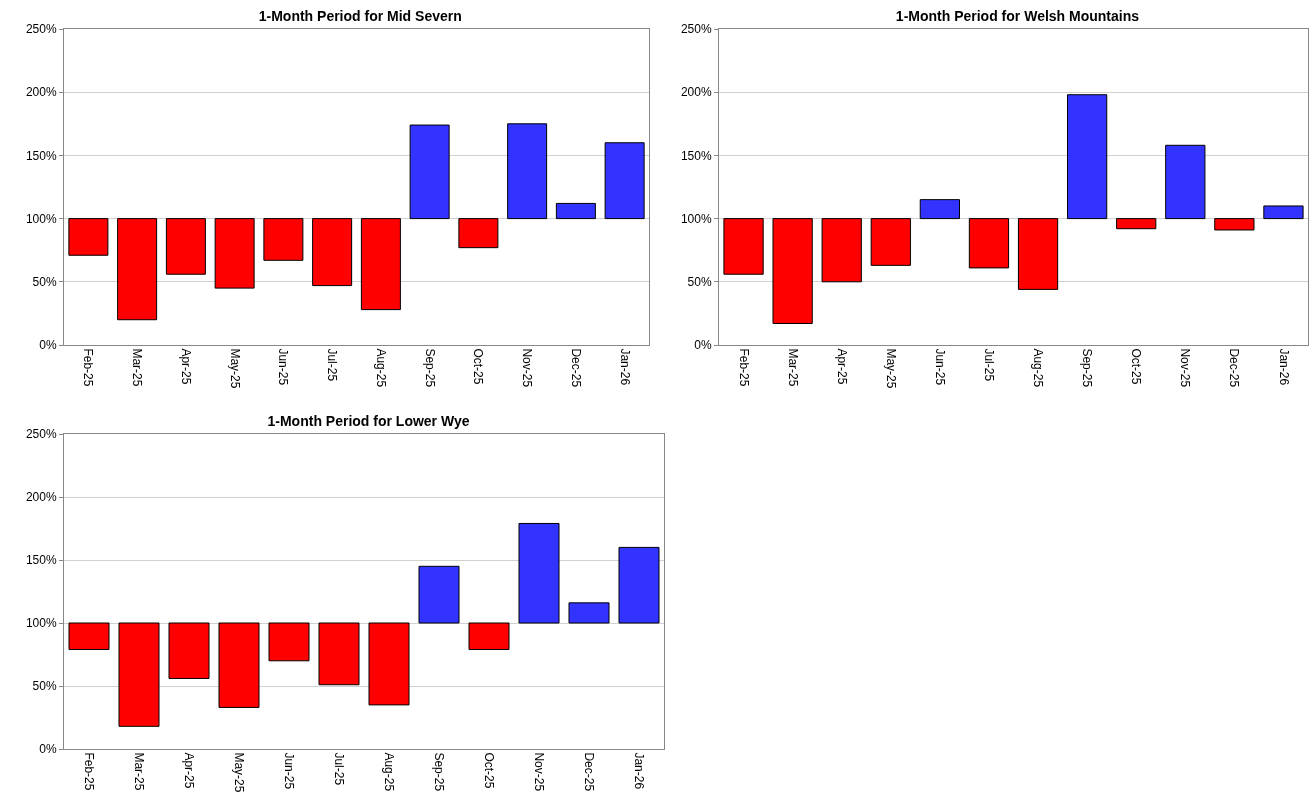 This screenshot has height=809, width=1314. I want to click on chart-title: 1-Month Period for Welsh Mountains, so click(1017, 15).